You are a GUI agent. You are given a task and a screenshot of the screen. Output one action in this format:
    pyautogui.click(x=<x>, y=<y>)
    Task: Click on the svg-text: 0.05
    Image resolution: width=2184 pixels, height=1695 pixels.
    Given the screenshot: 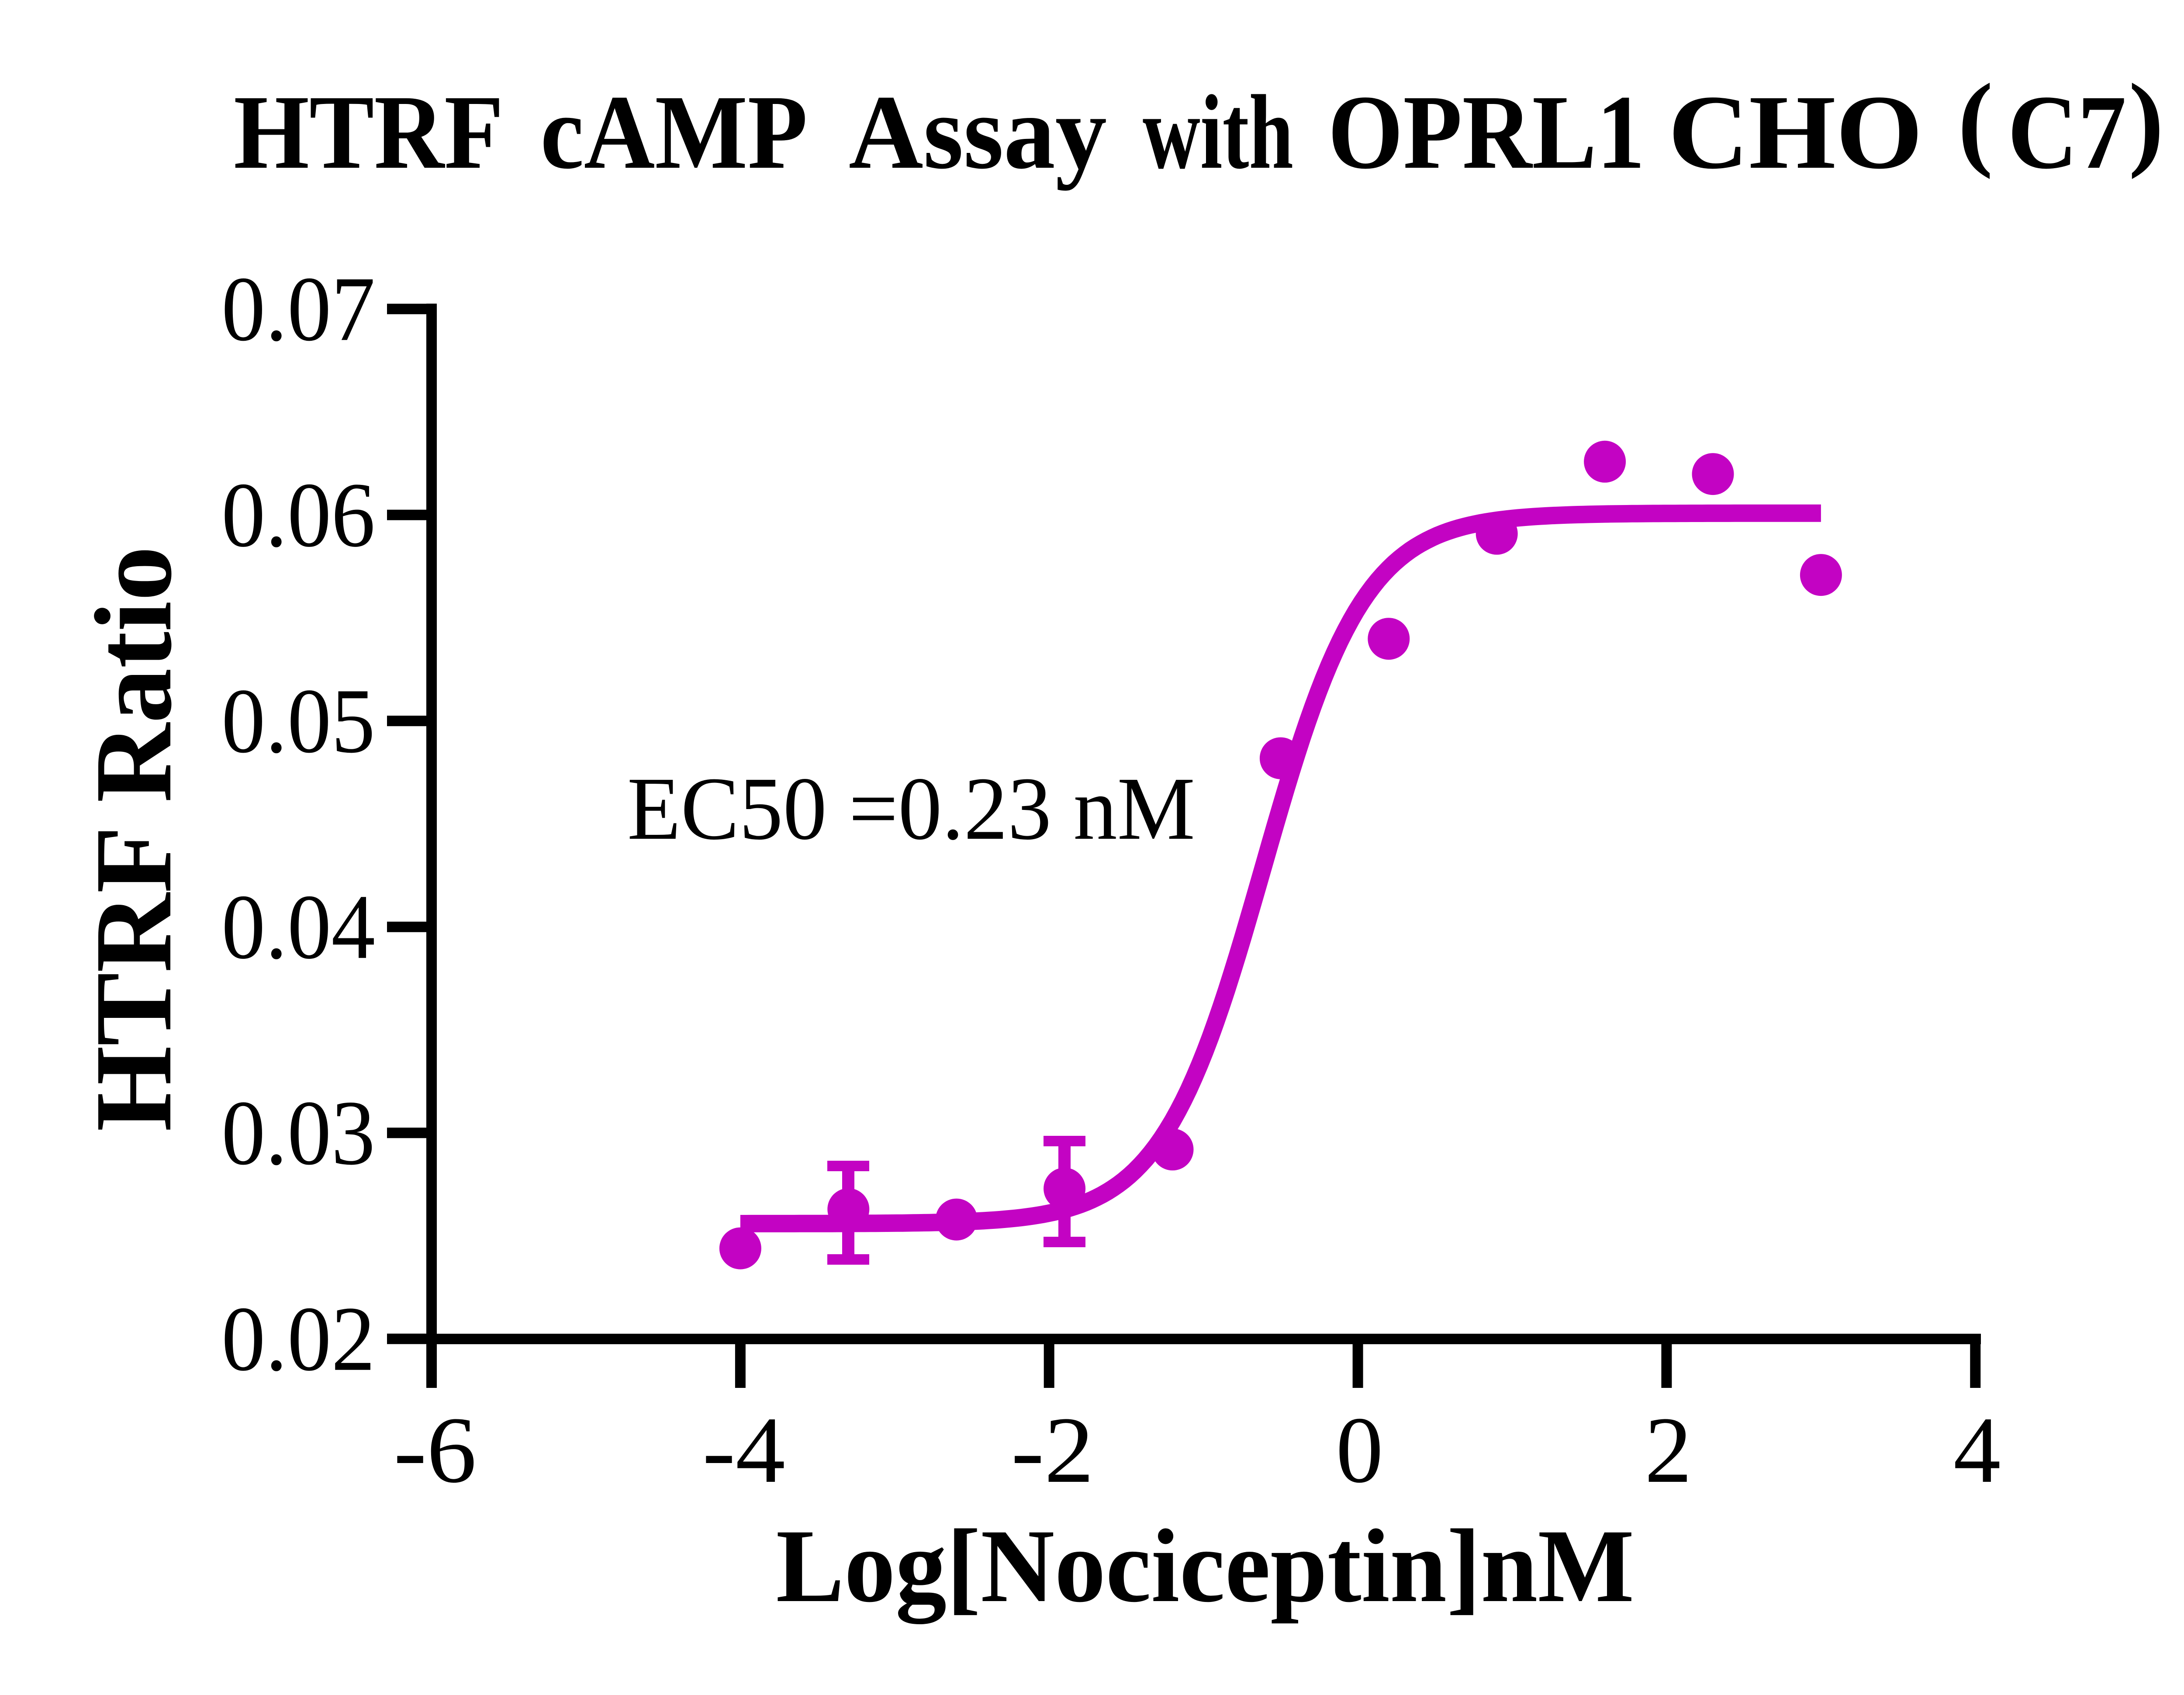 What is the action you would take?
    pyautogui.click(x=298, y=720)
    